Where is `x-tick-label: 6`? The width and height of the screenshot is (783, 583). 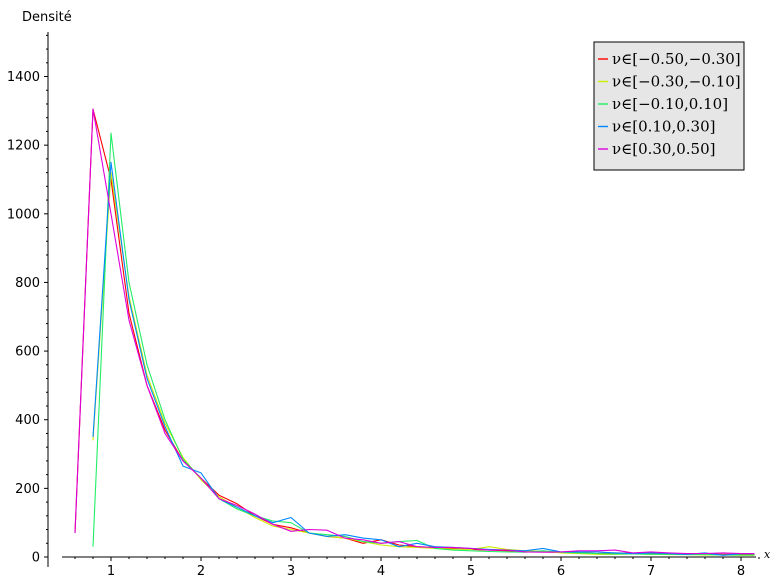
x-tick-label: 6 is located at coordinates (561, 571).